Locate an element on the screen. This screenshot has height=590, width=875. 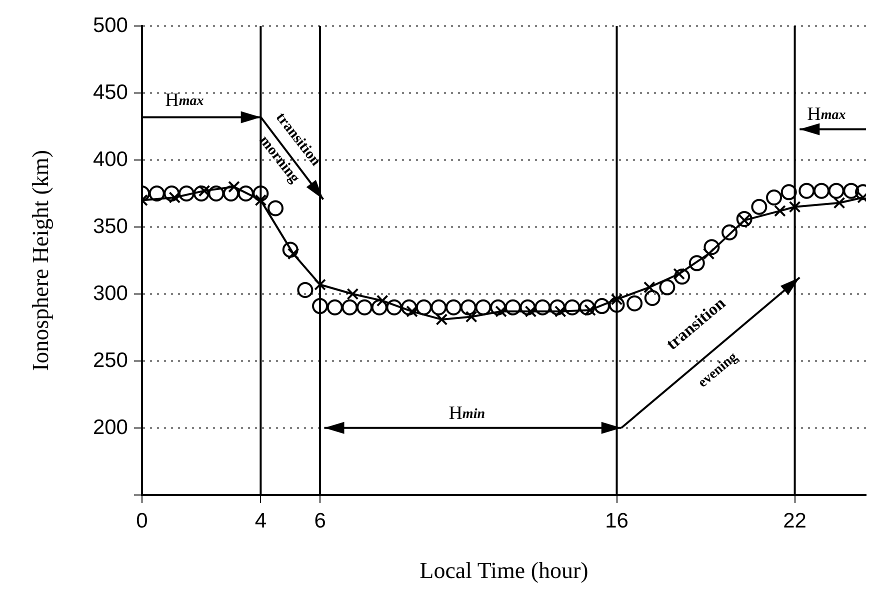
y-tick-label: 400 is located at coordinates (110, 159).